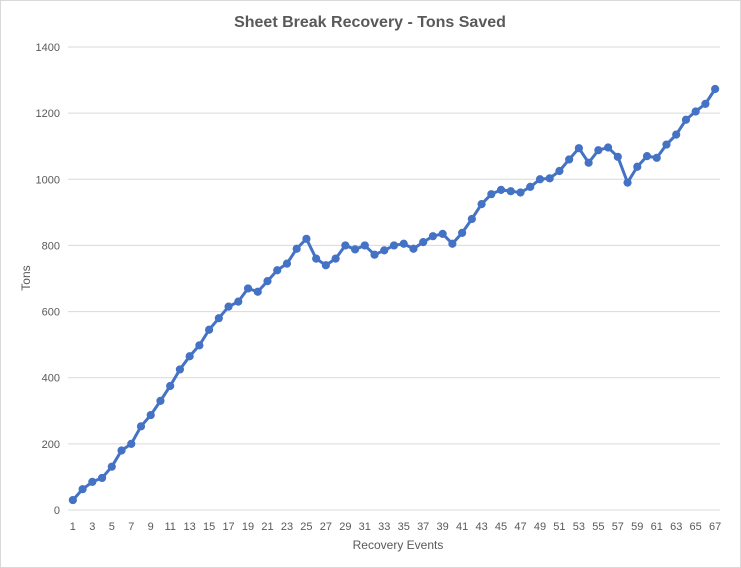 The height and width of the screenshot is (568, 741). Describe the element at coordinates (190, 527) in the screenshot. I see `x-tick-label: 13` at that location.